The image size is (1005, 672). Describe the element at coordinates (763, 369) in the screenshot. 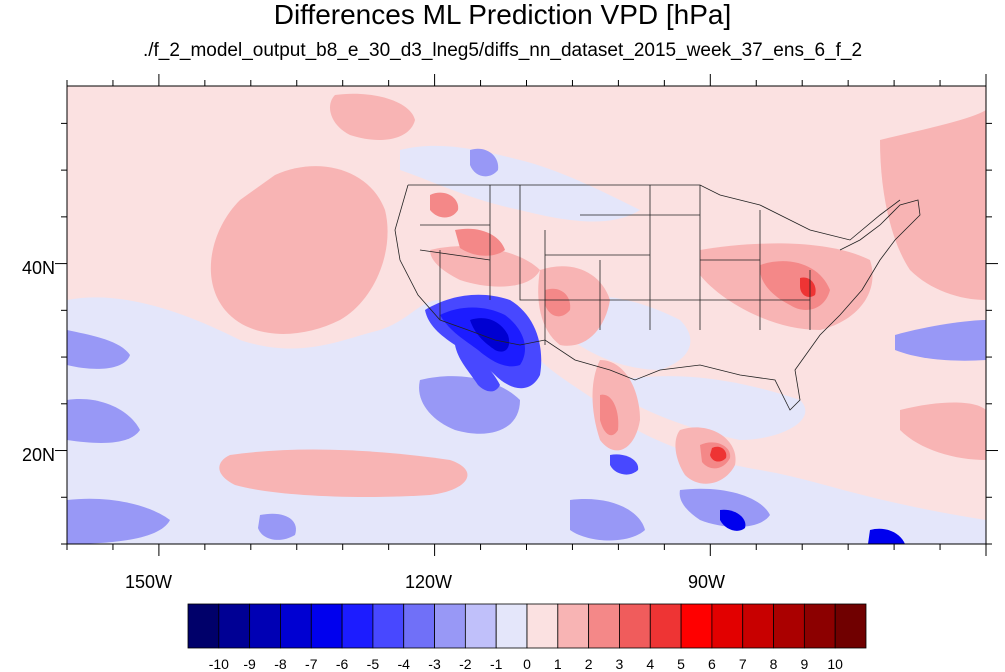

I see `positive-anomaly-strong` at that location.